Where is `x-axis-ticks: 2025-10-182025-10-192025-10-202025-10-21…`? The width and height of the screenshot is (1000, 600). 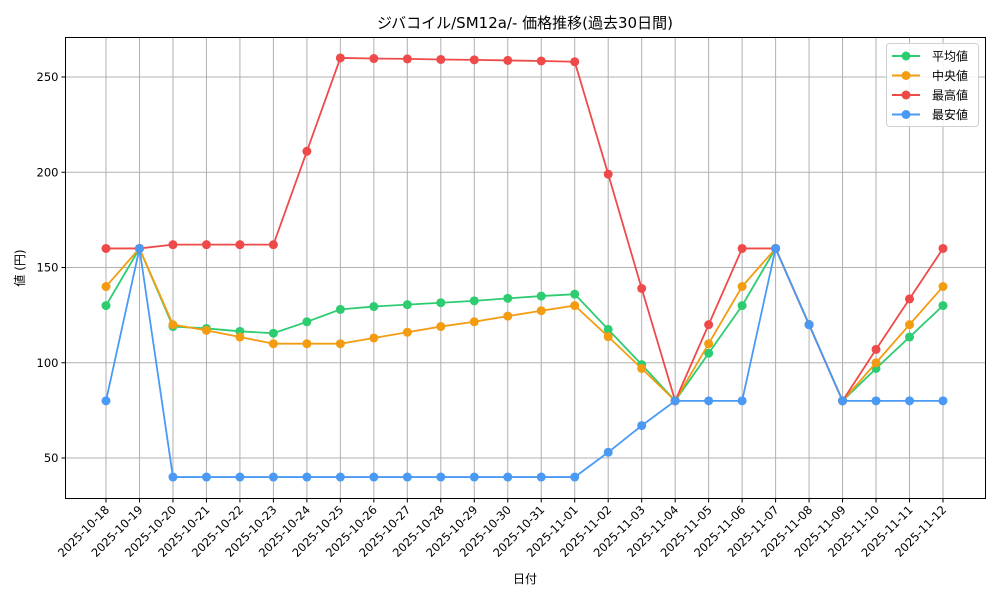
x-axis-ticks: 2025-10-182025-10-192025-10-202025-10-21… is located at coordinates (502, 529).